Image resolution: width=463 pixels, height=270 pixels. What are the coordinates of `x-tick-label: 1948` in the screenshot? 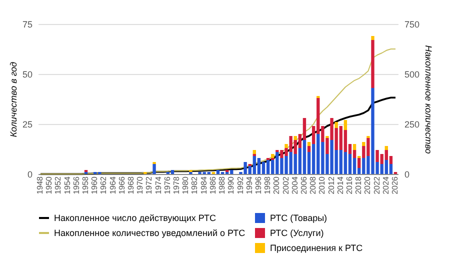 It's located at (40, 185).